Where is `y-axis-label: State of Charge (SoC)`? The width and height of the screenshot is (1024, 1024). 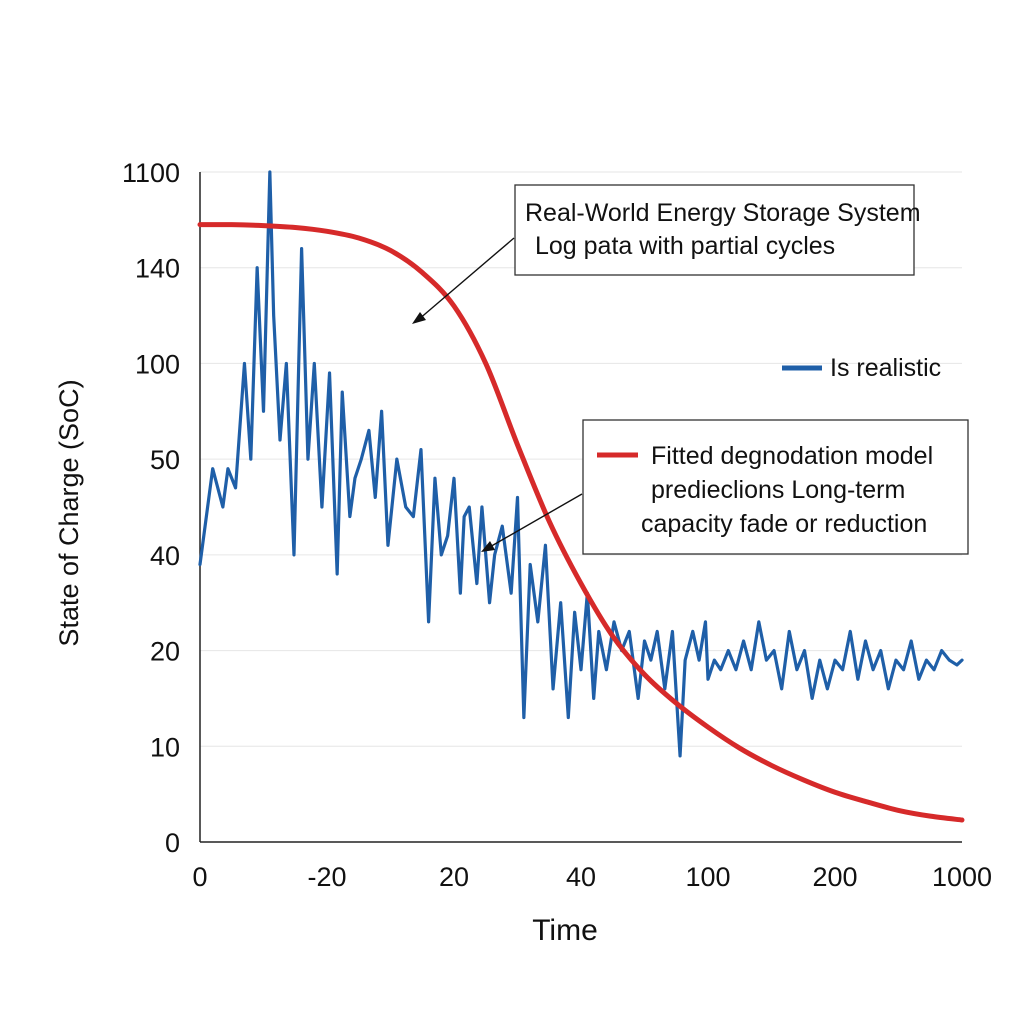 y-axis-label: State of Charge (SoC) is located at coordinates (69, 512).